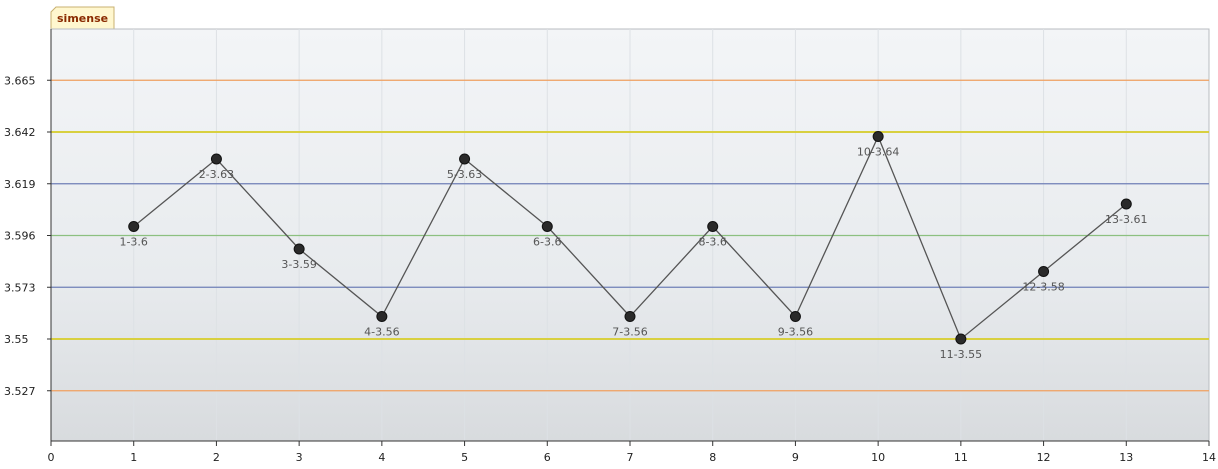  Describe the element at coordinates (1044, 457) in the screenshot. I see `x-tick-label: 12` at that location.